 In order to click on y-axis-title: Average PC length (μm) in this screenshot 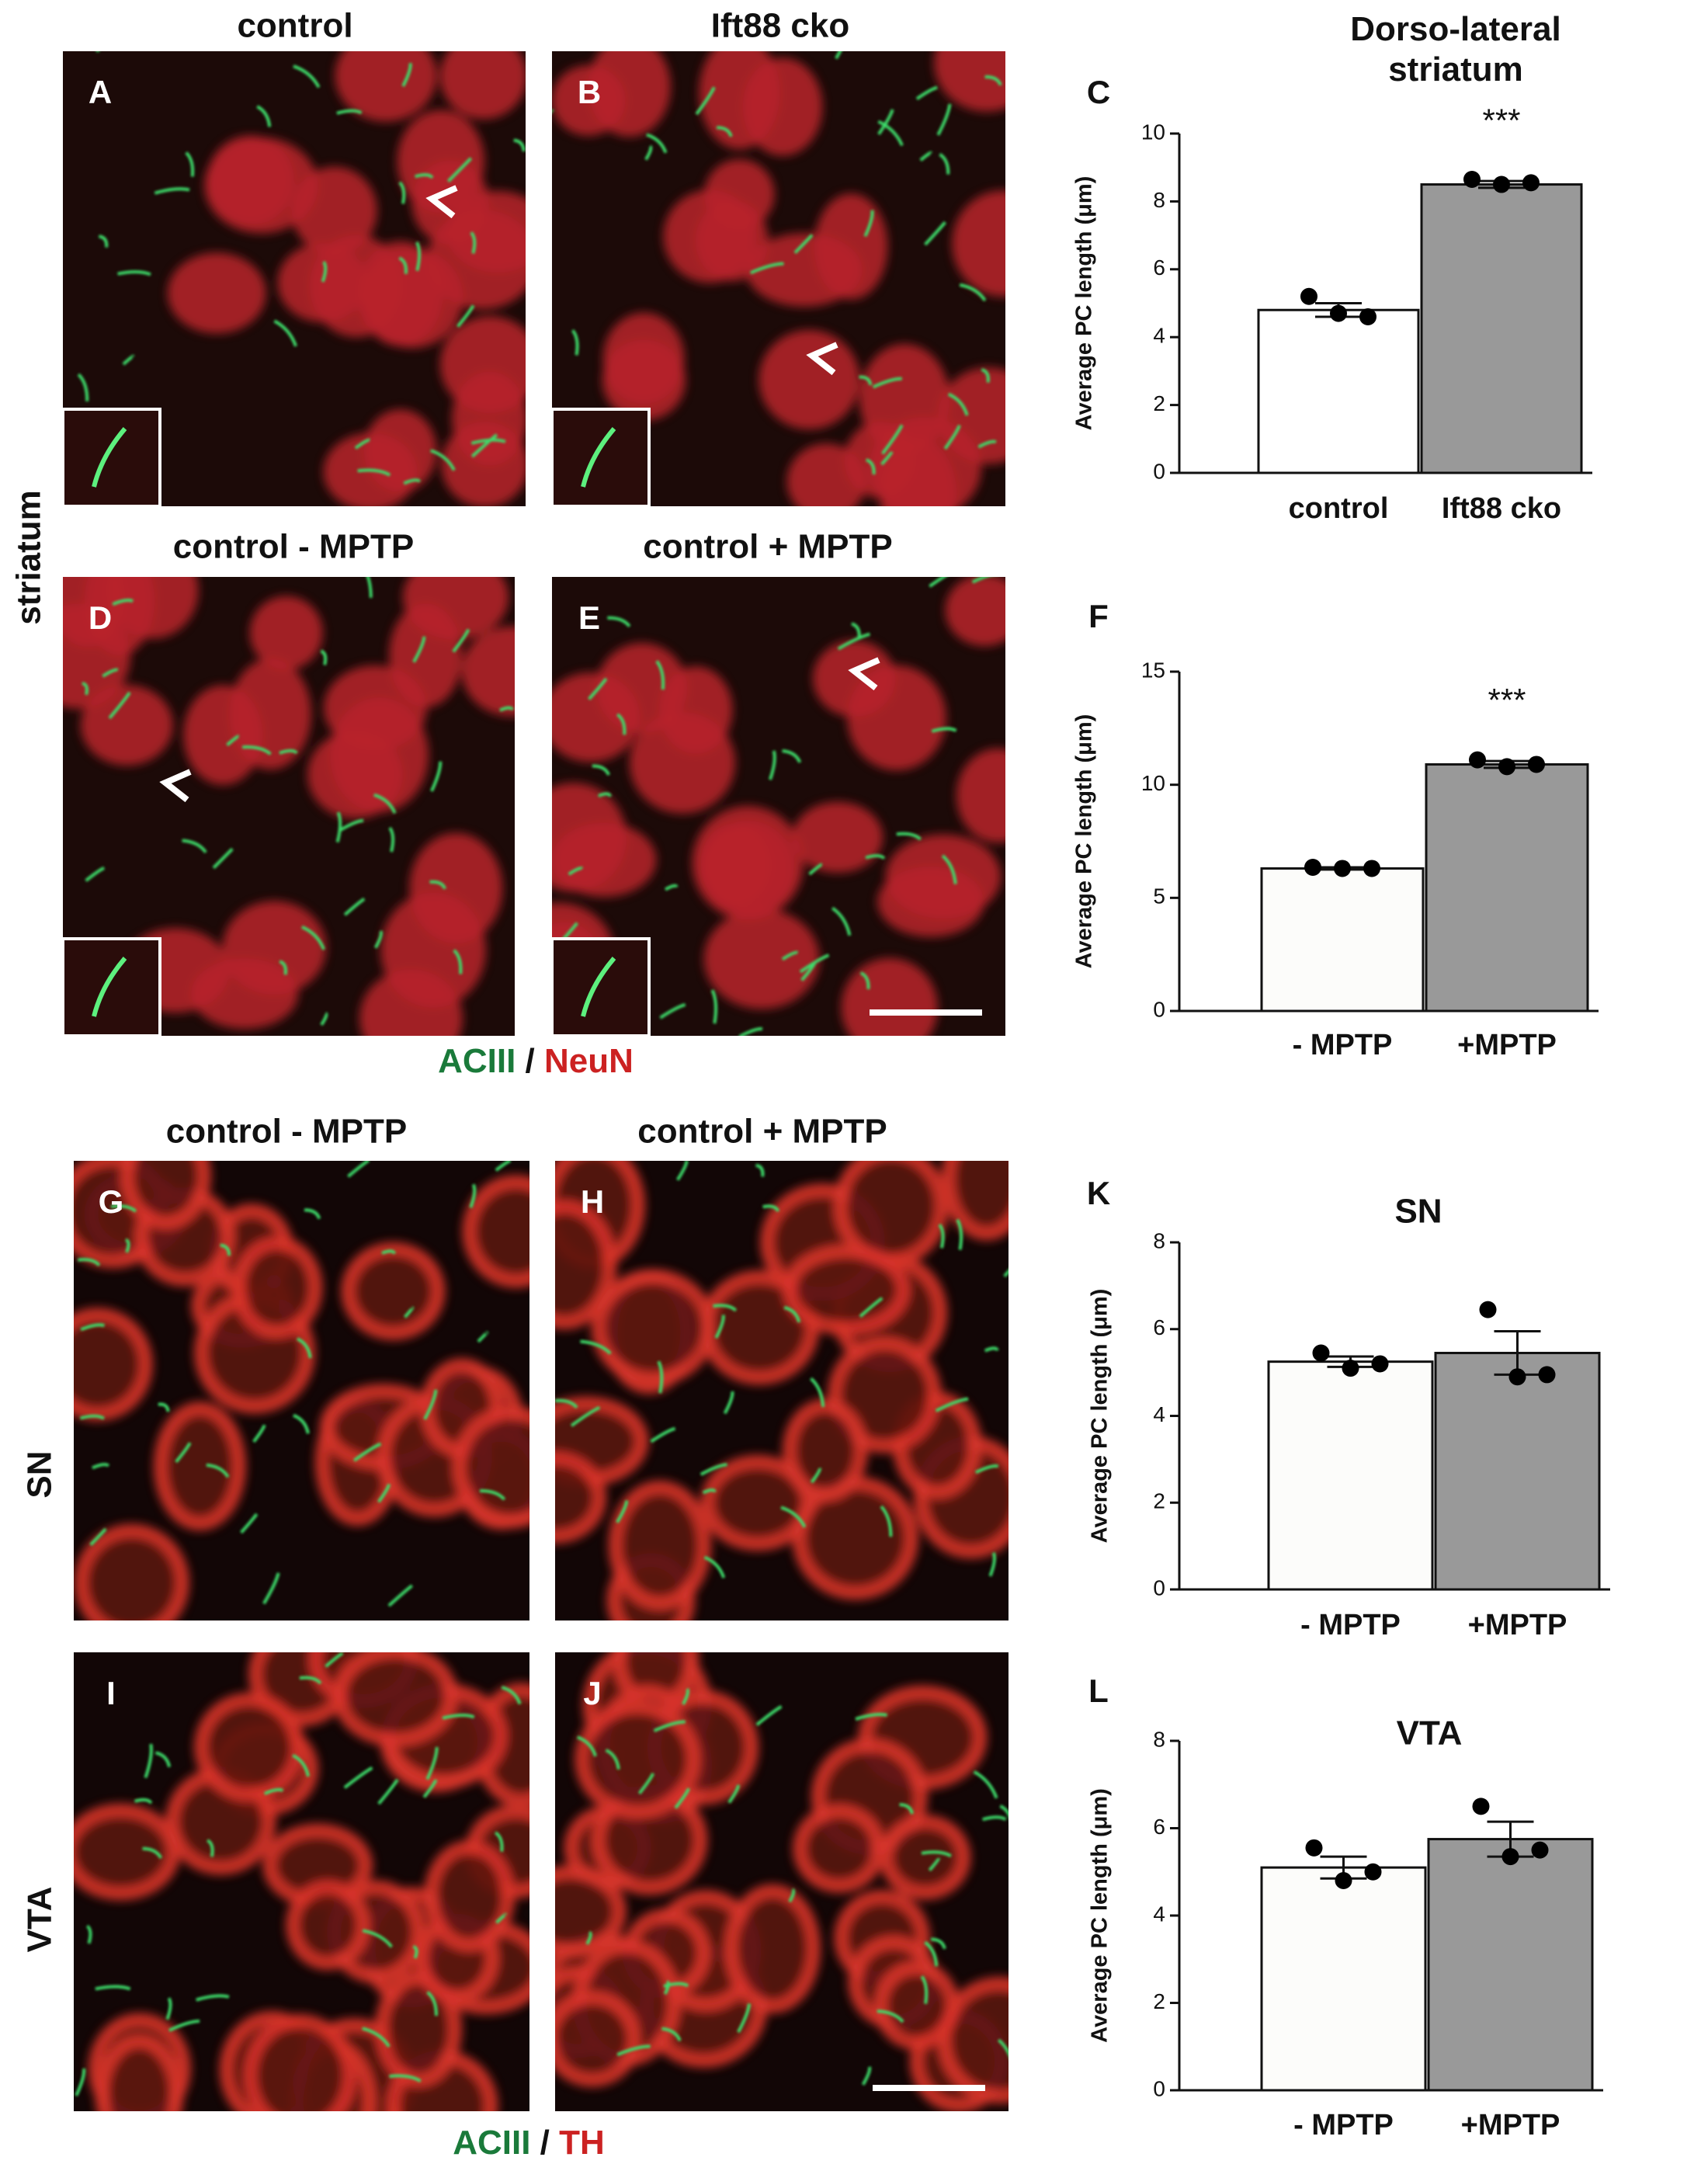, I will do `click(1085, 841)`.